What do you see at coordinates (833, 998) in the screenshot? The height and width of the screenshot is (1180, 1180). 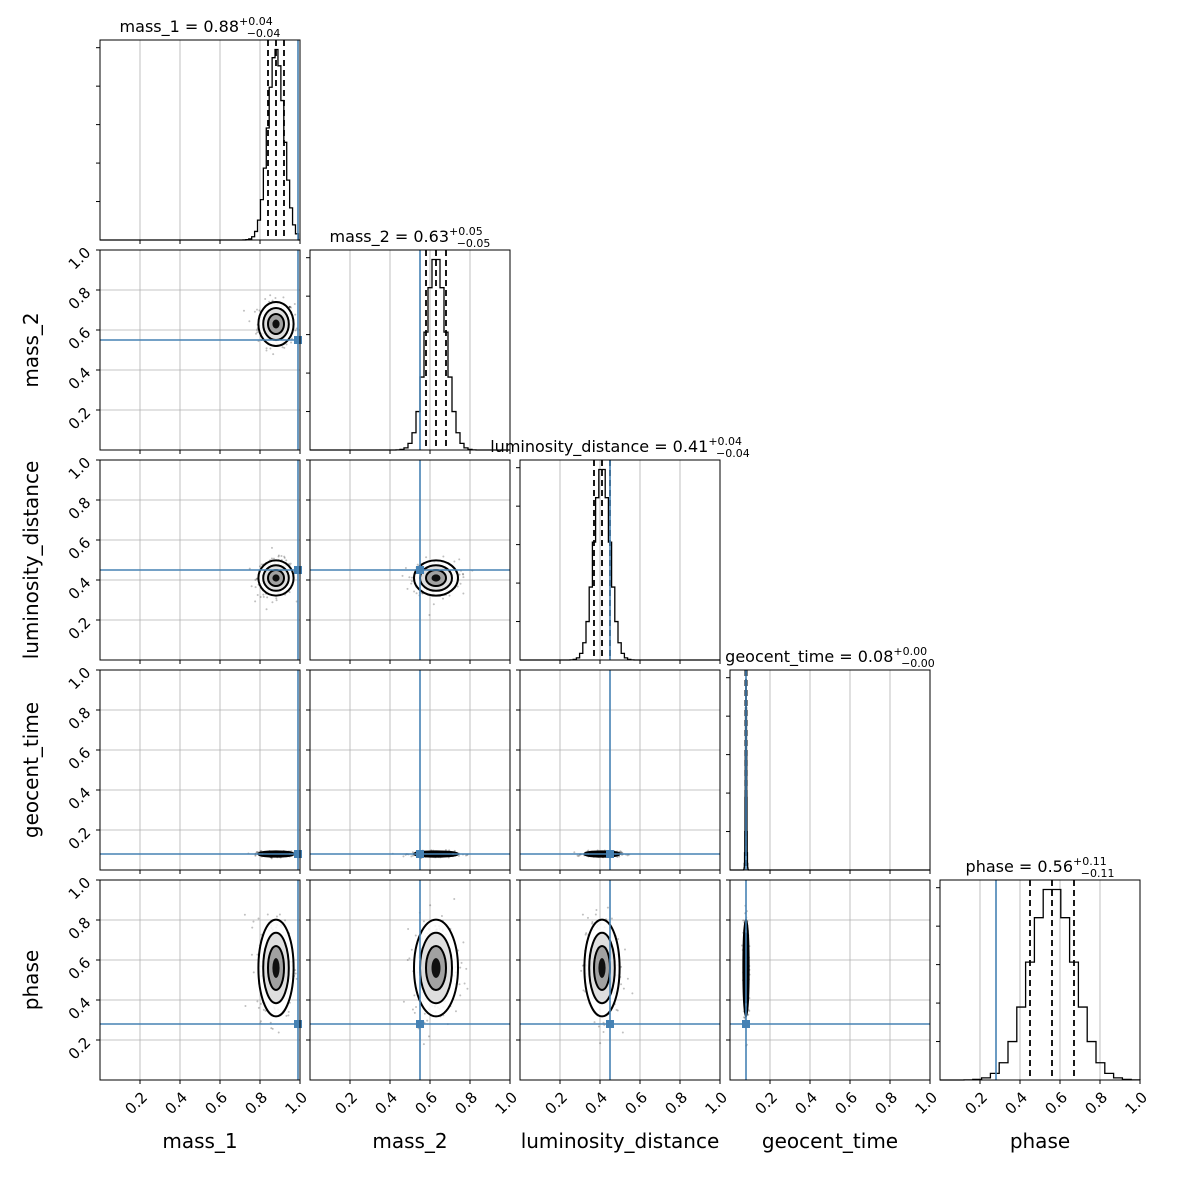 I see `panel-geocent_time-phase: 0.2 0.4 0.6 0.8 1.0` at bounding box center [833, 998].